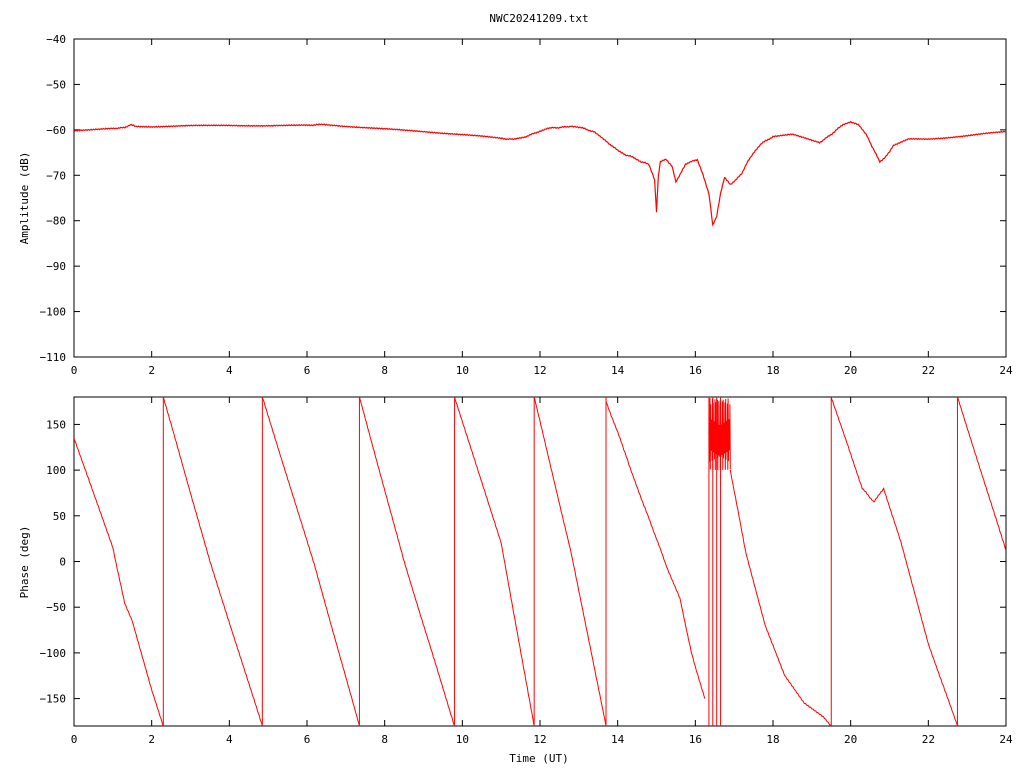 The image size is (1024, 768). I want to click on phase-xtick-label: 12, so click(539, 739).